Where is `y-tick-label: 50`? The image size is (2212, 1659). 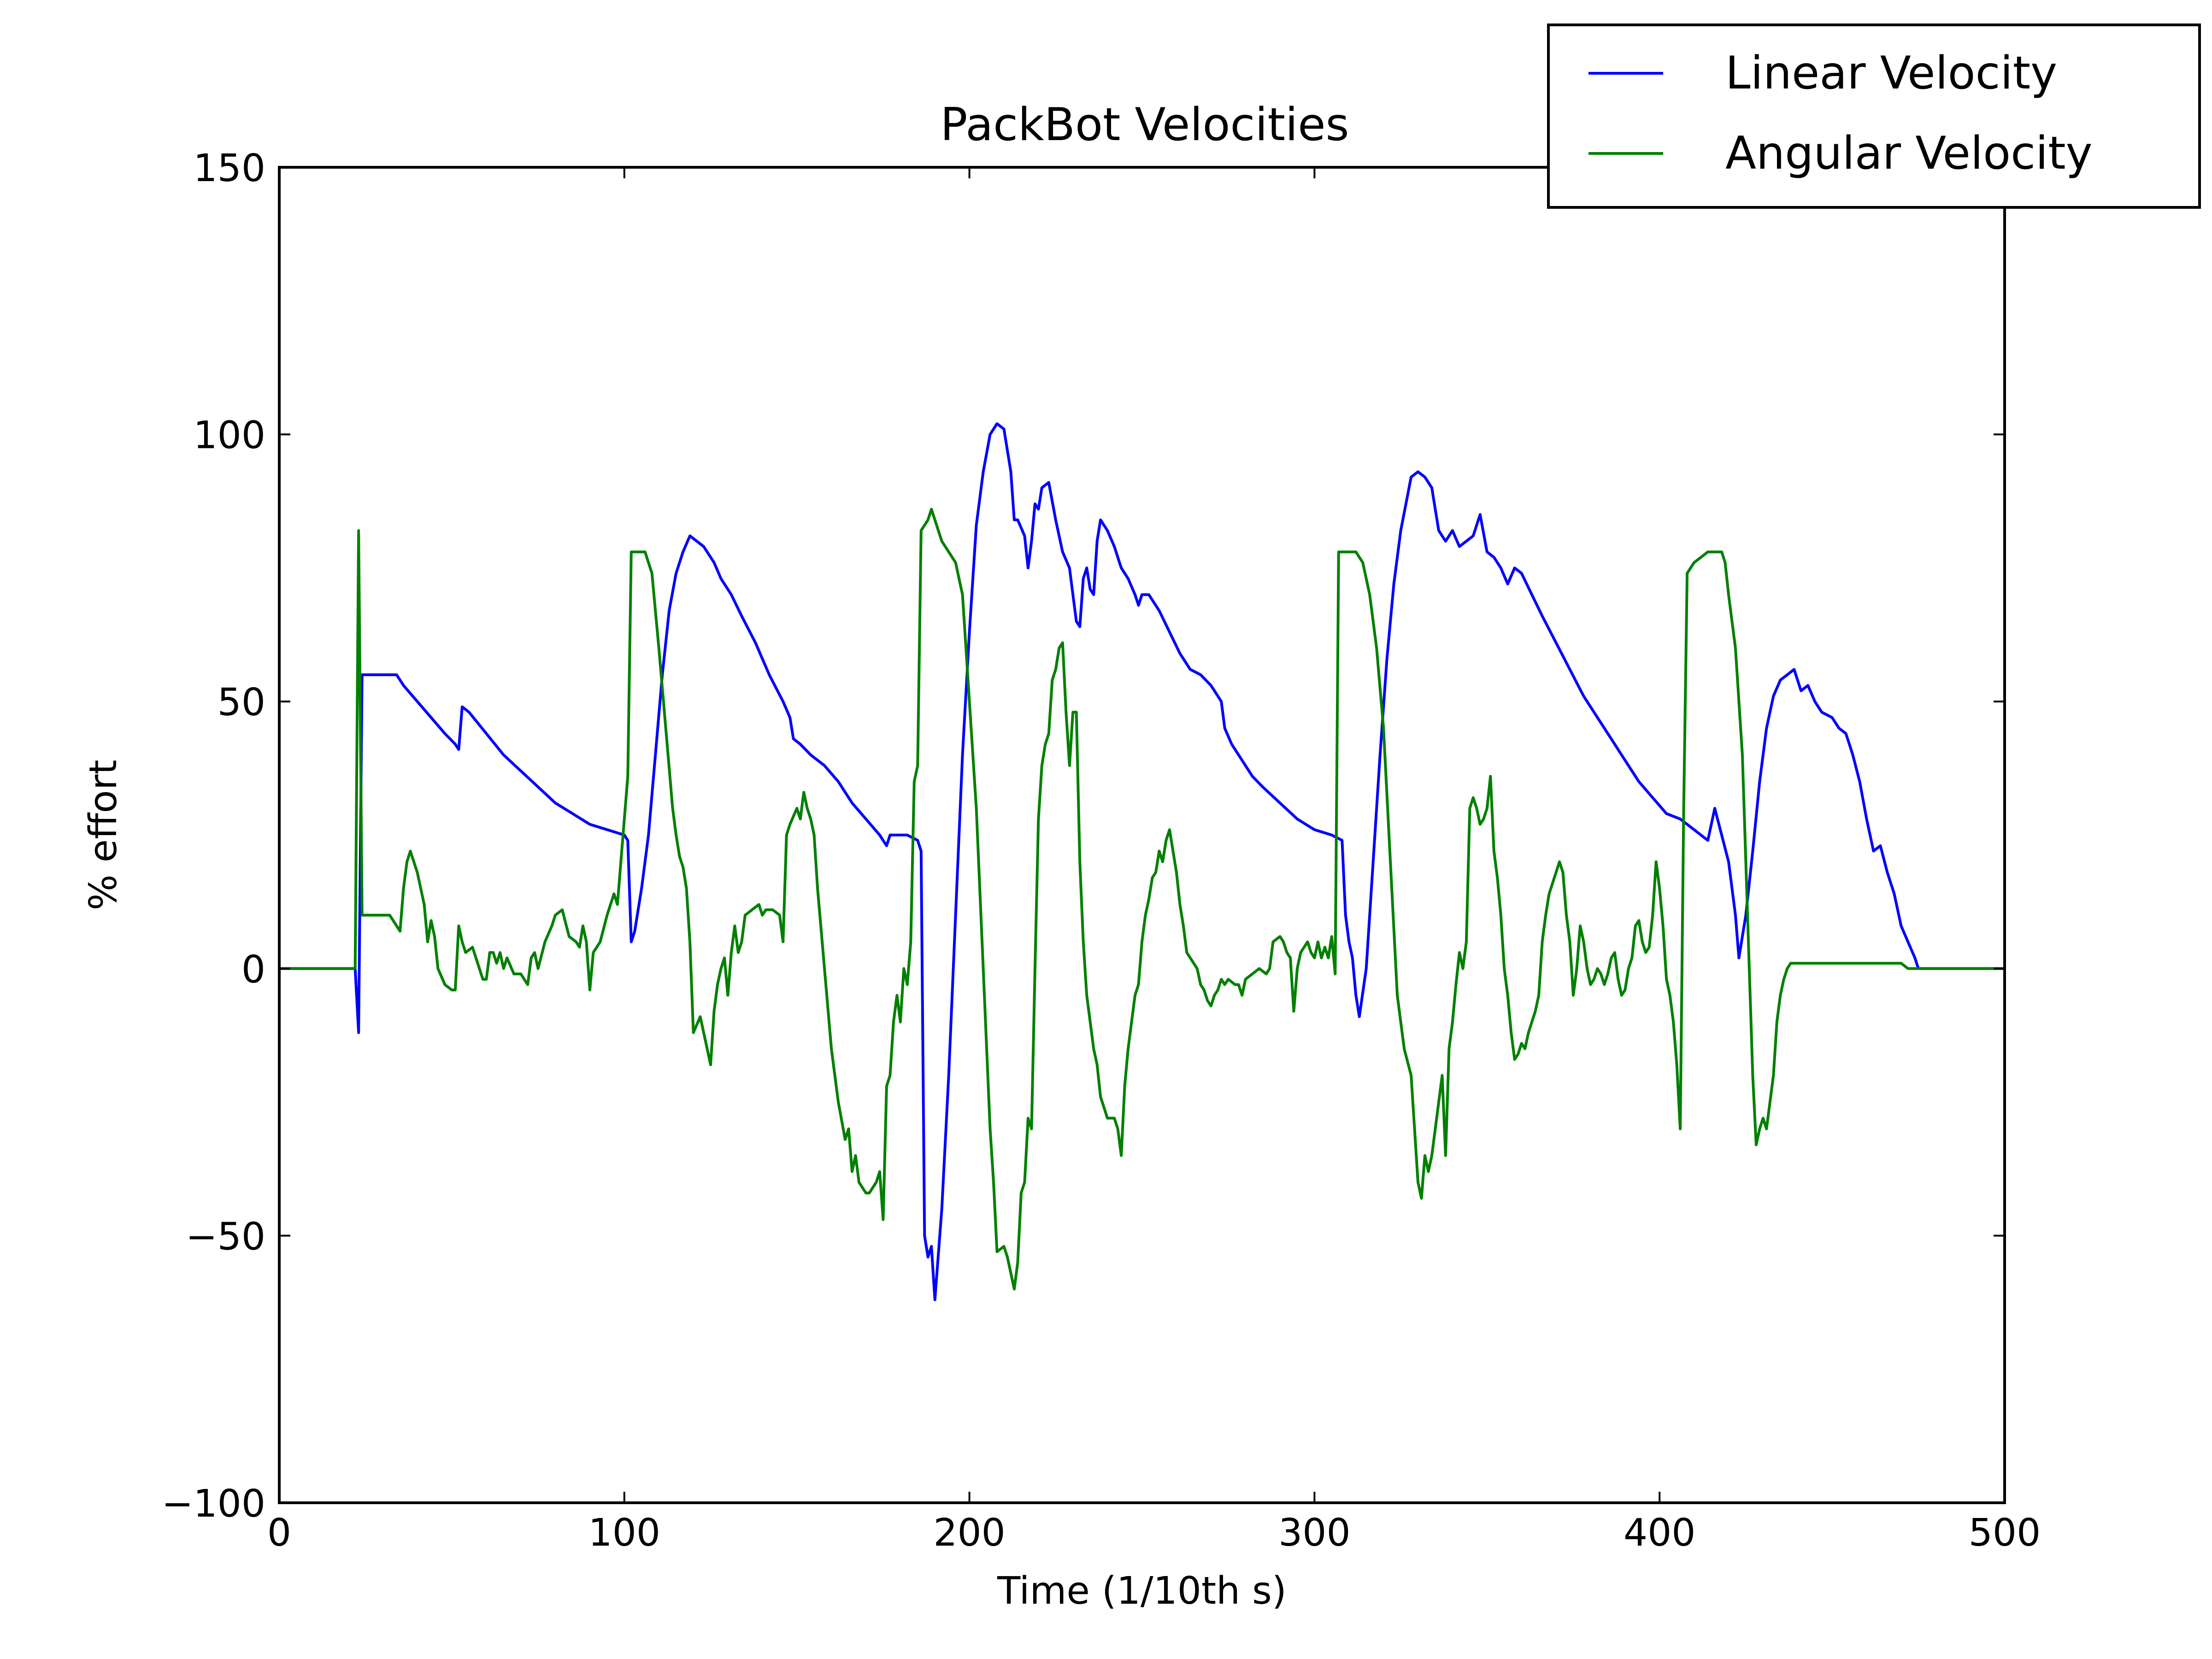
y-tick-label: 50 is located at coordinates (241, 702).